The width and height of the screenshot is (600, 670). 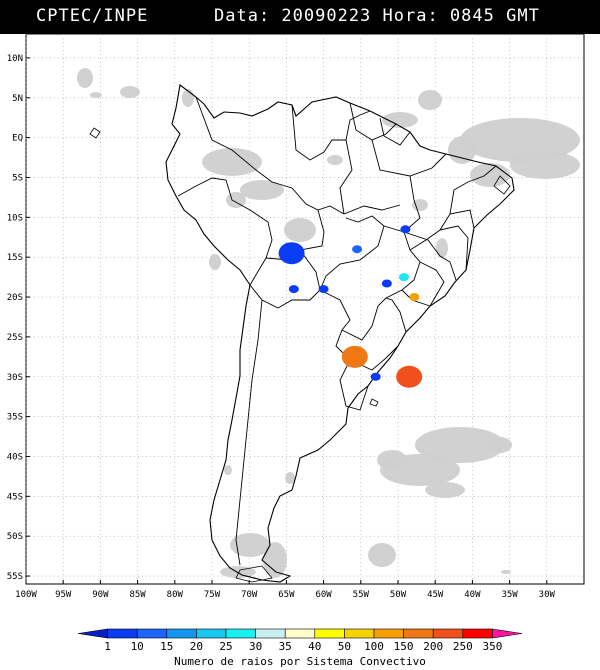 What do you see at coordinates (17, 139) in the screenshot?
I see `lat-label: EQ` at bounding box center [17, 139].